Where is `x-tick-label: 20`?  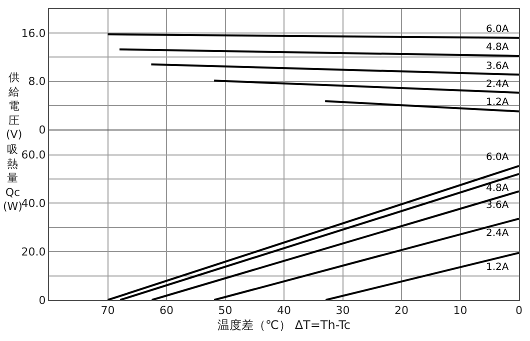 x-tick-label: 20 is located at coordinates (401, 311).